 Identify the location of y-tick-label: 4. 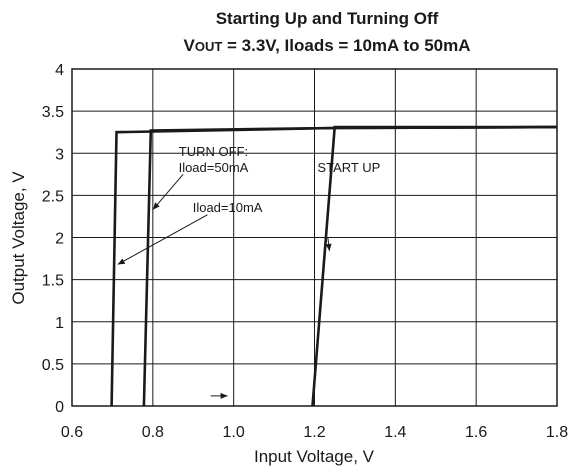
(59, 70).